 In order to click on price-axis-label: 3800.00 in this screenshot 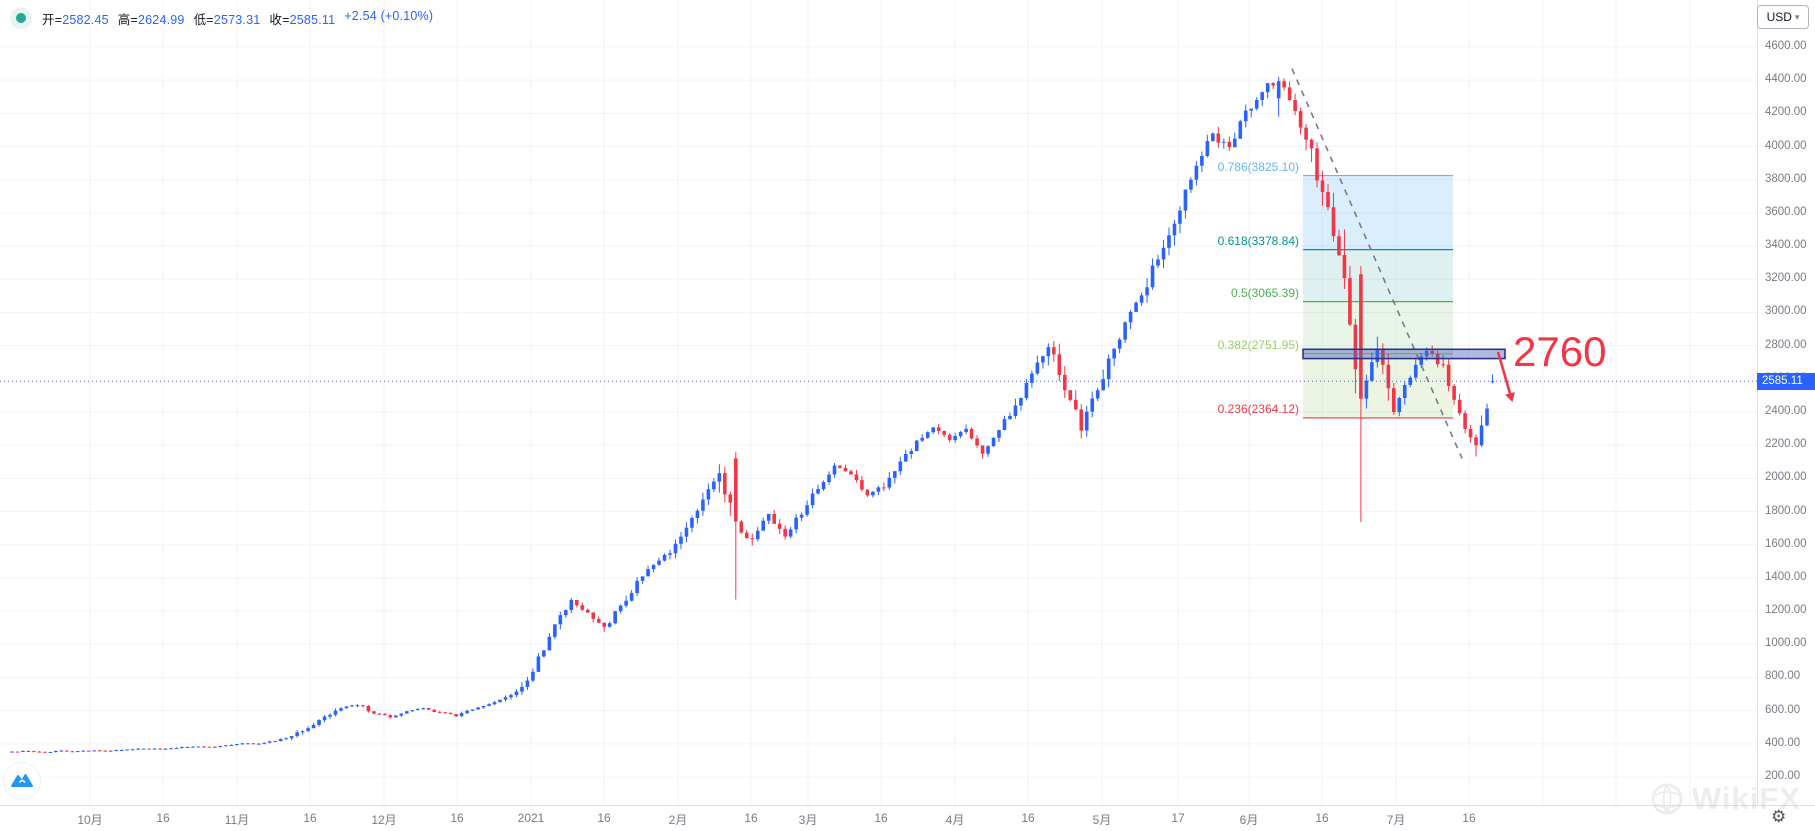, I will do `click(1786, 178)`.